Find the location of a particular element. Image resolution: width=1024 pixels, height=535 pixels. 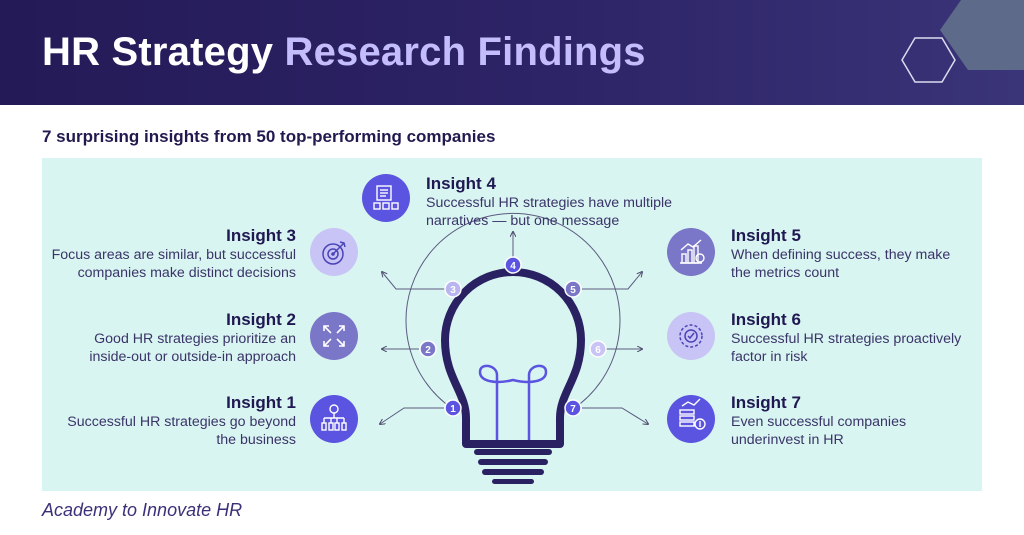

marker-3-label: 3 is located at coordinates (453, 290).